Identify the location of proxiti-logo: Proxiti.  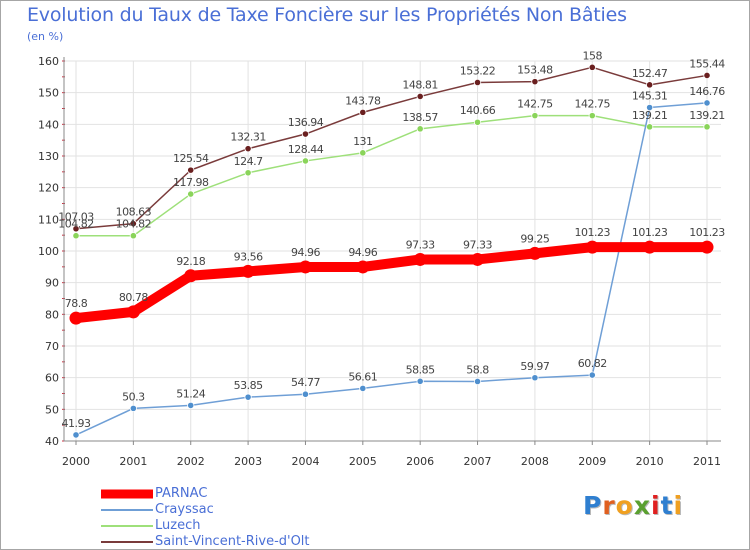
(633, 505).